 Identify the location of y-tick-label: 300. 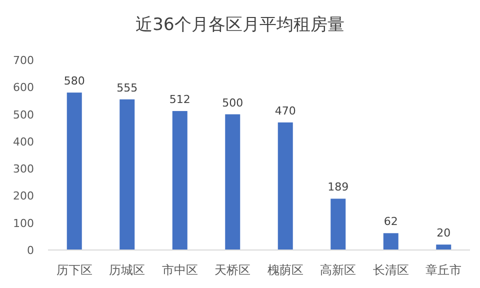
(23, 169).